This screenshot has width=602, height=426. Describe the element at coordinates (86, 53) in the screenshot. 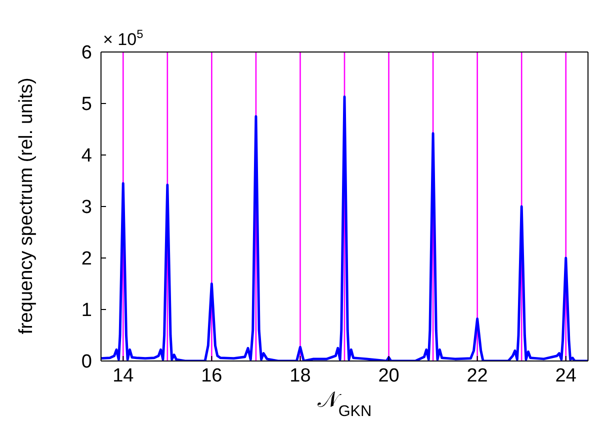

I see `y-tick-label: 6` at that location.